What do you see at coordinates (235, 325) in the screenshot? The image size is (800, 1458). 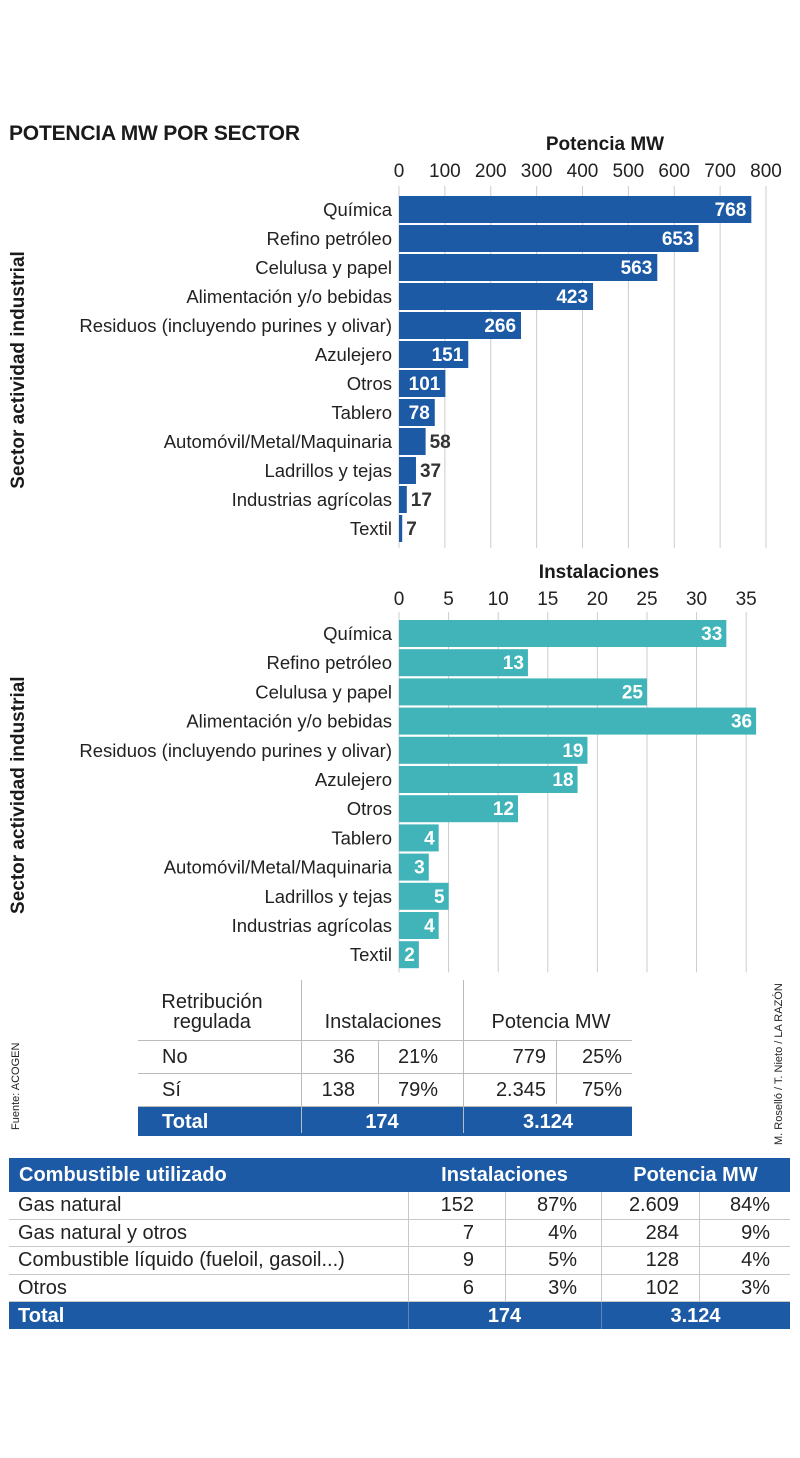 I see `category-label: Residuos (incluyendo purines y olivar)` at bounding box center [235, 325].